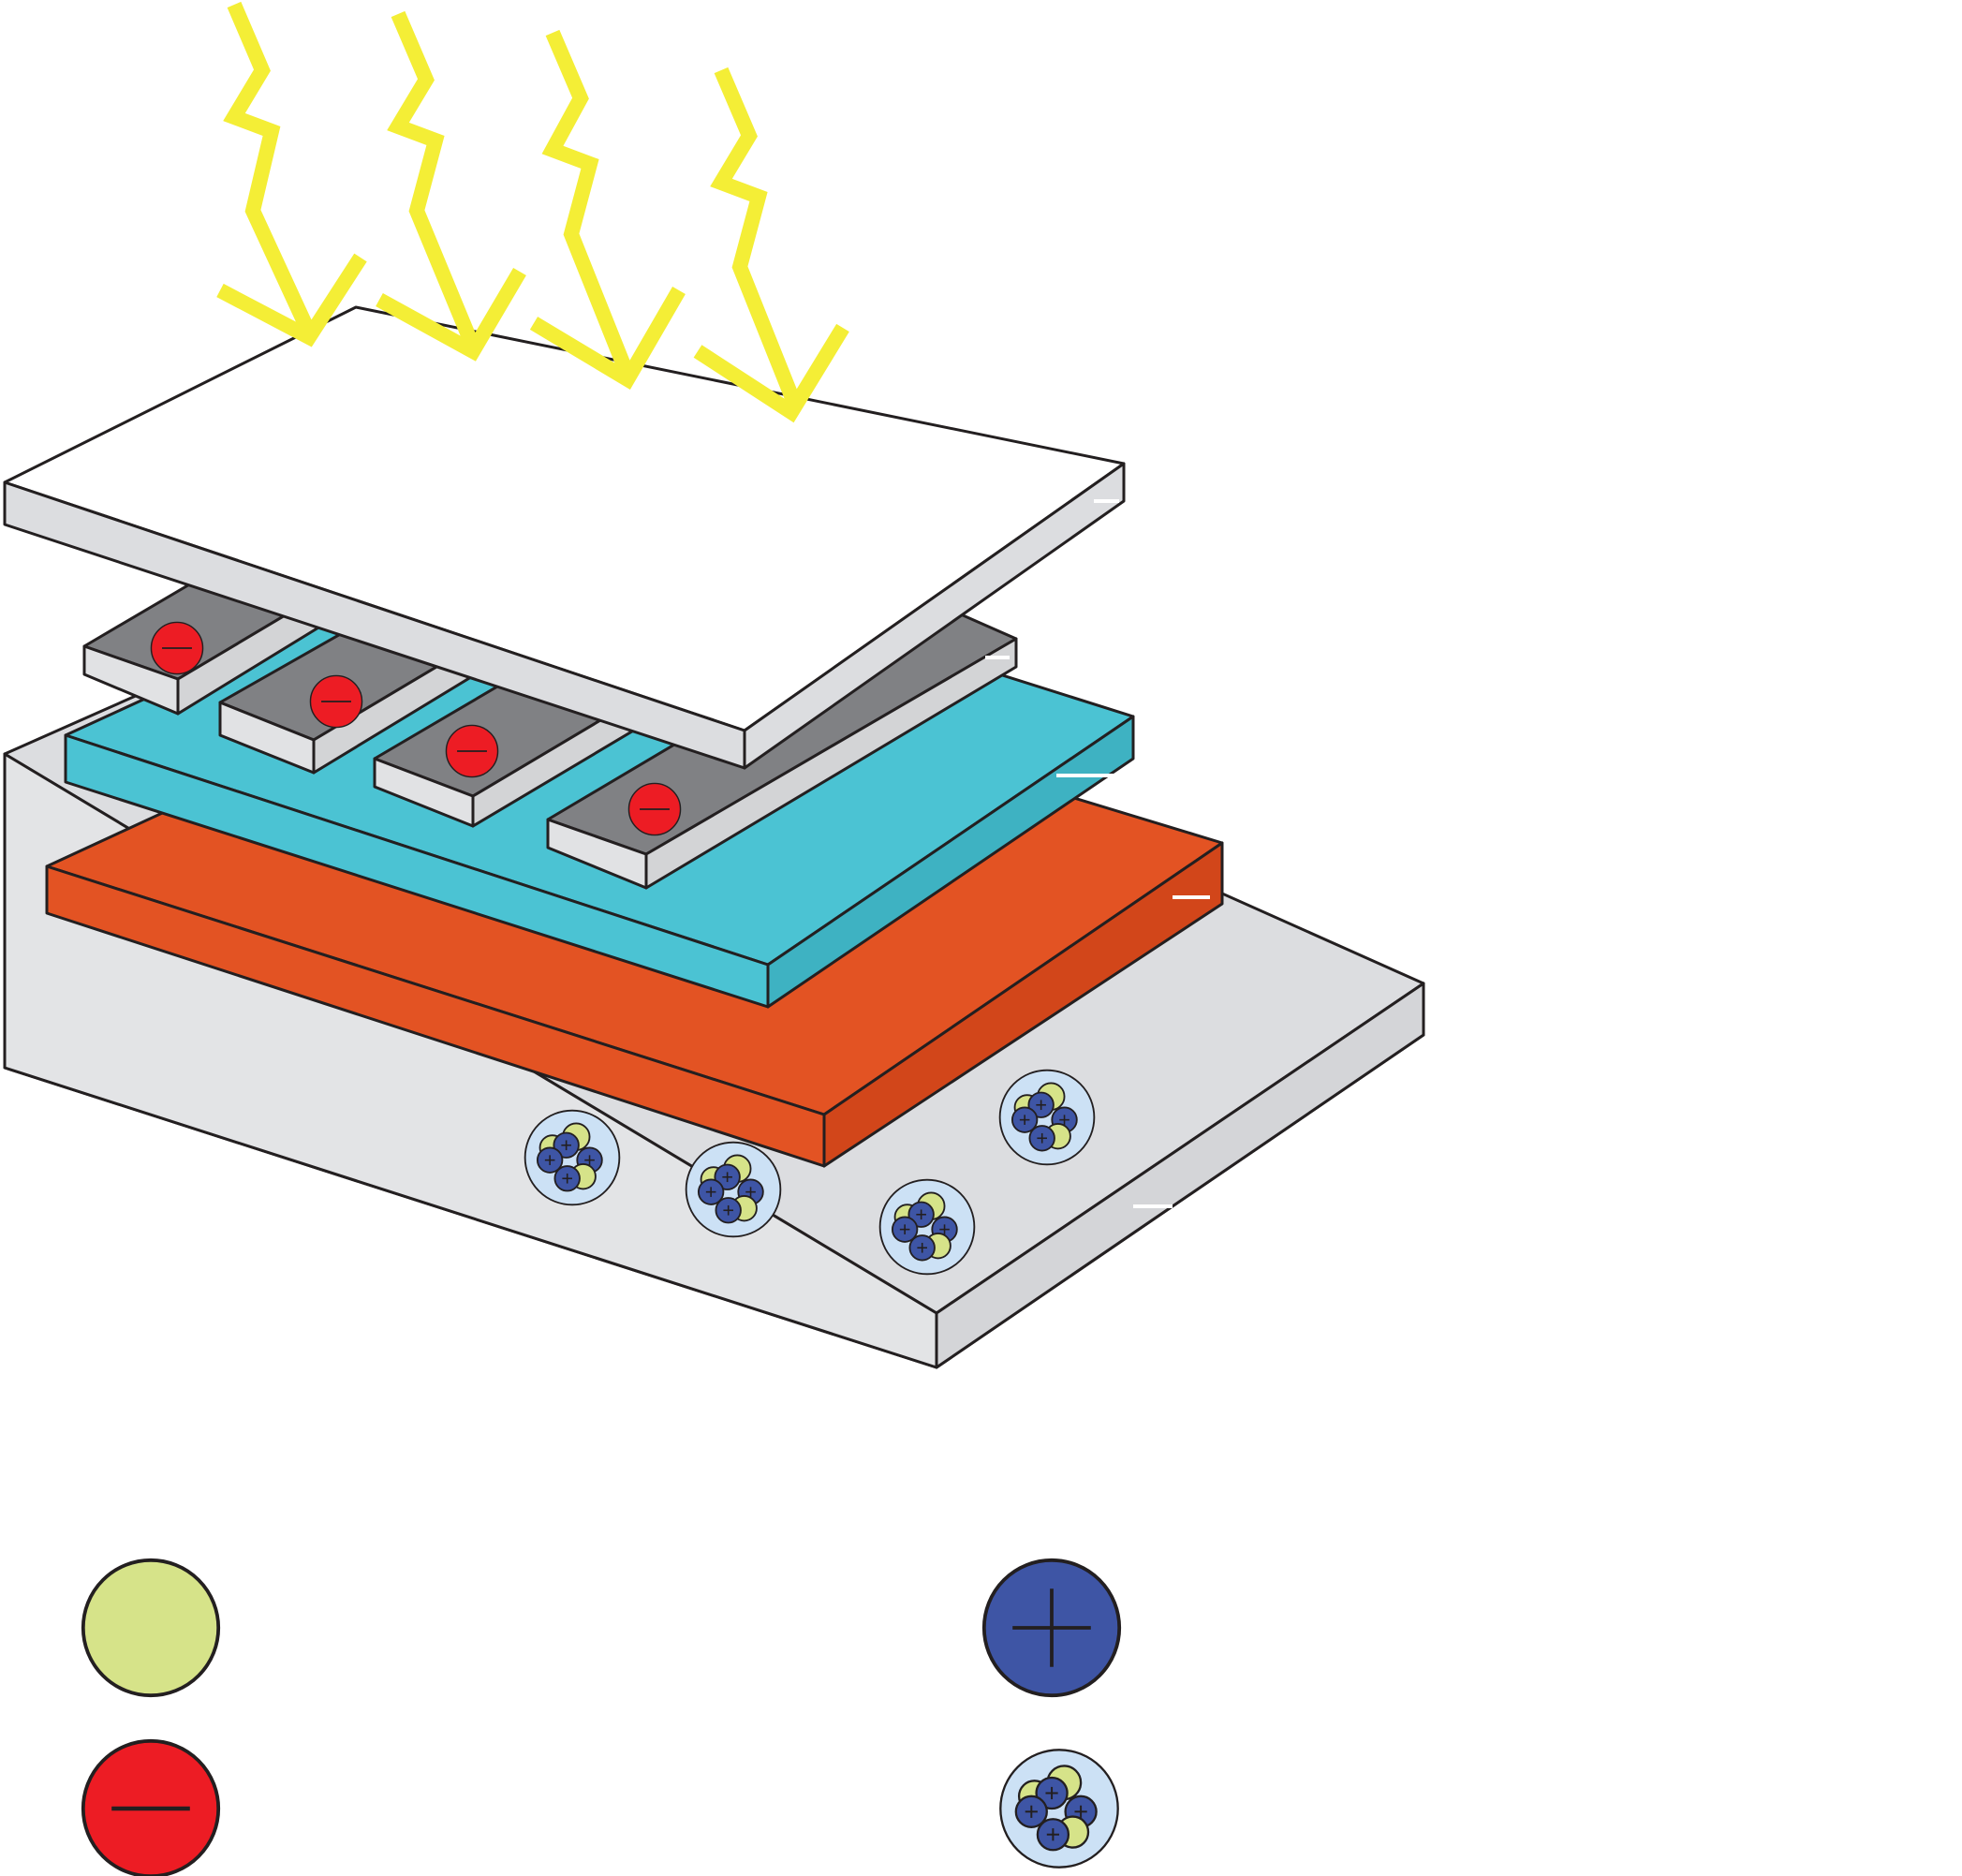 The image size is (1962, 1876). Describe the element at coordinates (151, 1628) in the screenshot. I see `neutral-particle-icon` at that location.